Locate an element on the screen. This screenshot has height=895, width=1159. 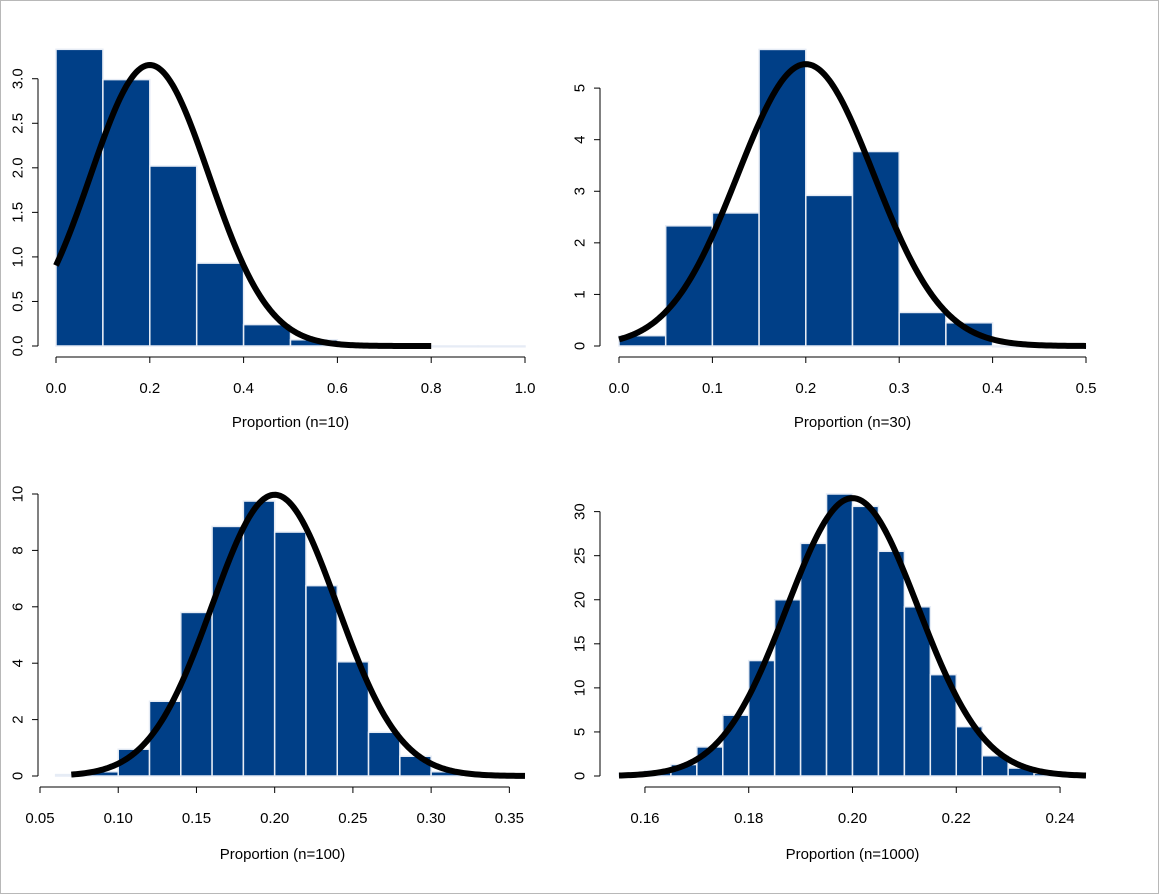
x-tick-label: 0.6 is located at coordinates (337, 388).